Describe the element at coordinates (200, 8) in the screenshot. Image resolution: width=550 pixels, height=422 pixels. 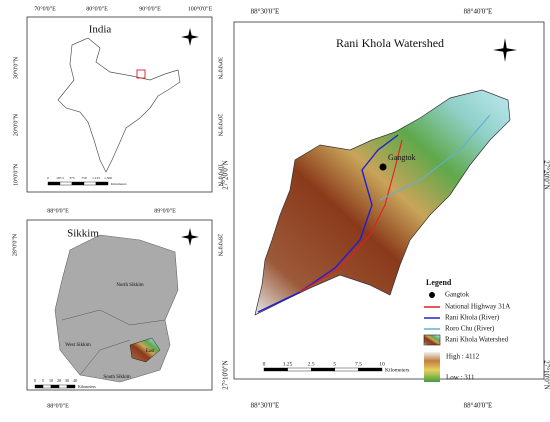
I see `lon-tick: 100°0'0"E` at that location.